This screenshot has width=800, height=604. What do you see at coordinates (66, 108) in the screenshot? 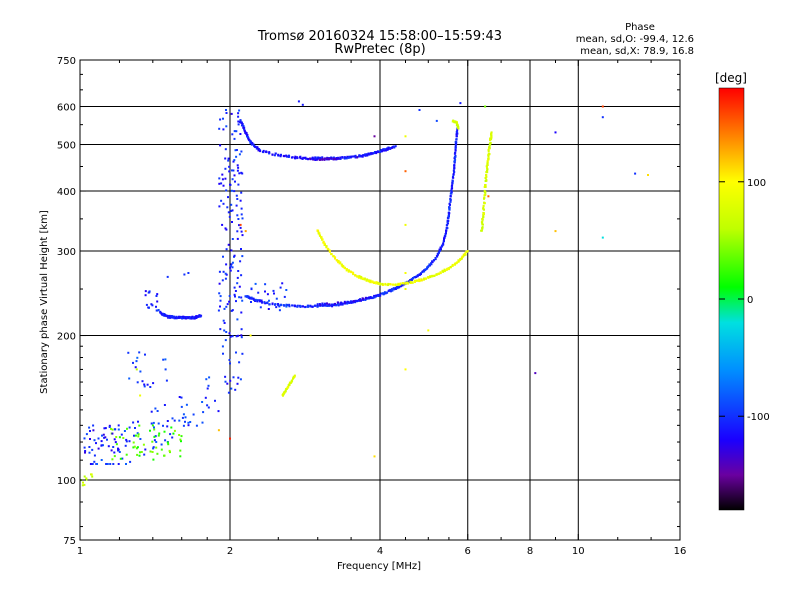
I see `y-tick-label: 600` at bounding box center [66, 108].